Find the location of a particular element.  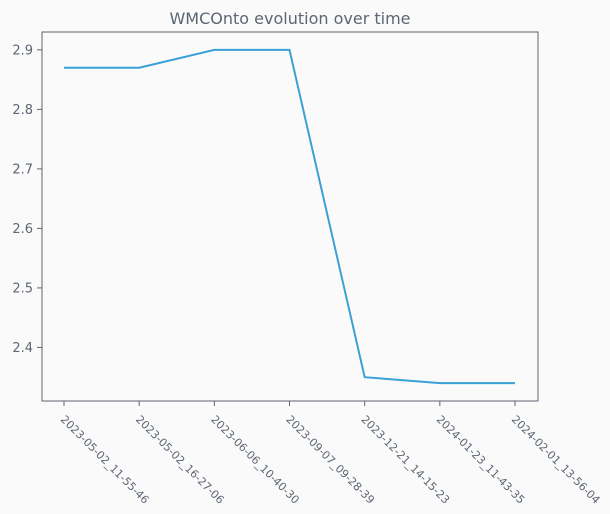

y-tick-label: 2.5 is located at coordinates (22, 288).